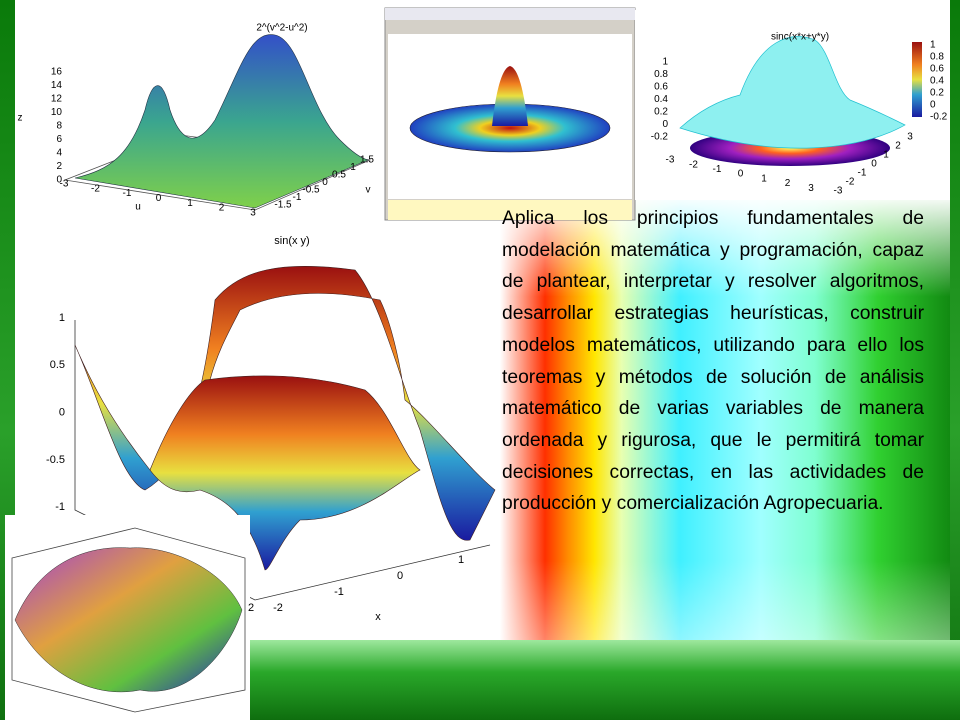  What do you see at coordinates (57, 99) in the screenshot?
I see `tick-label: 12` at bounding box center [57, 99].